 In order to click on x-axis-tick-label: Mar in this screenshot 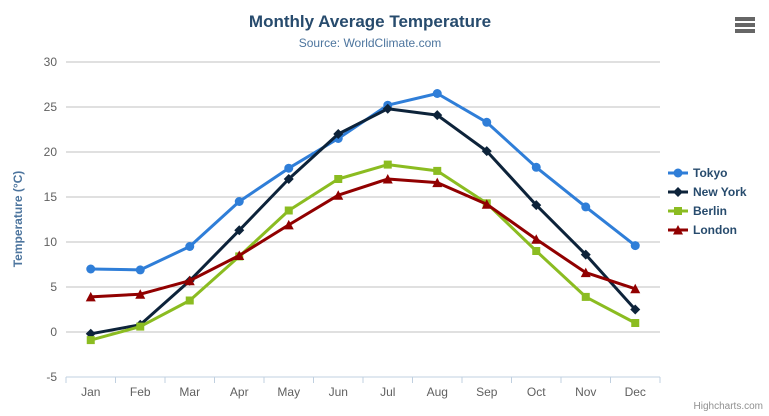, I will do `click(189, 392)`.